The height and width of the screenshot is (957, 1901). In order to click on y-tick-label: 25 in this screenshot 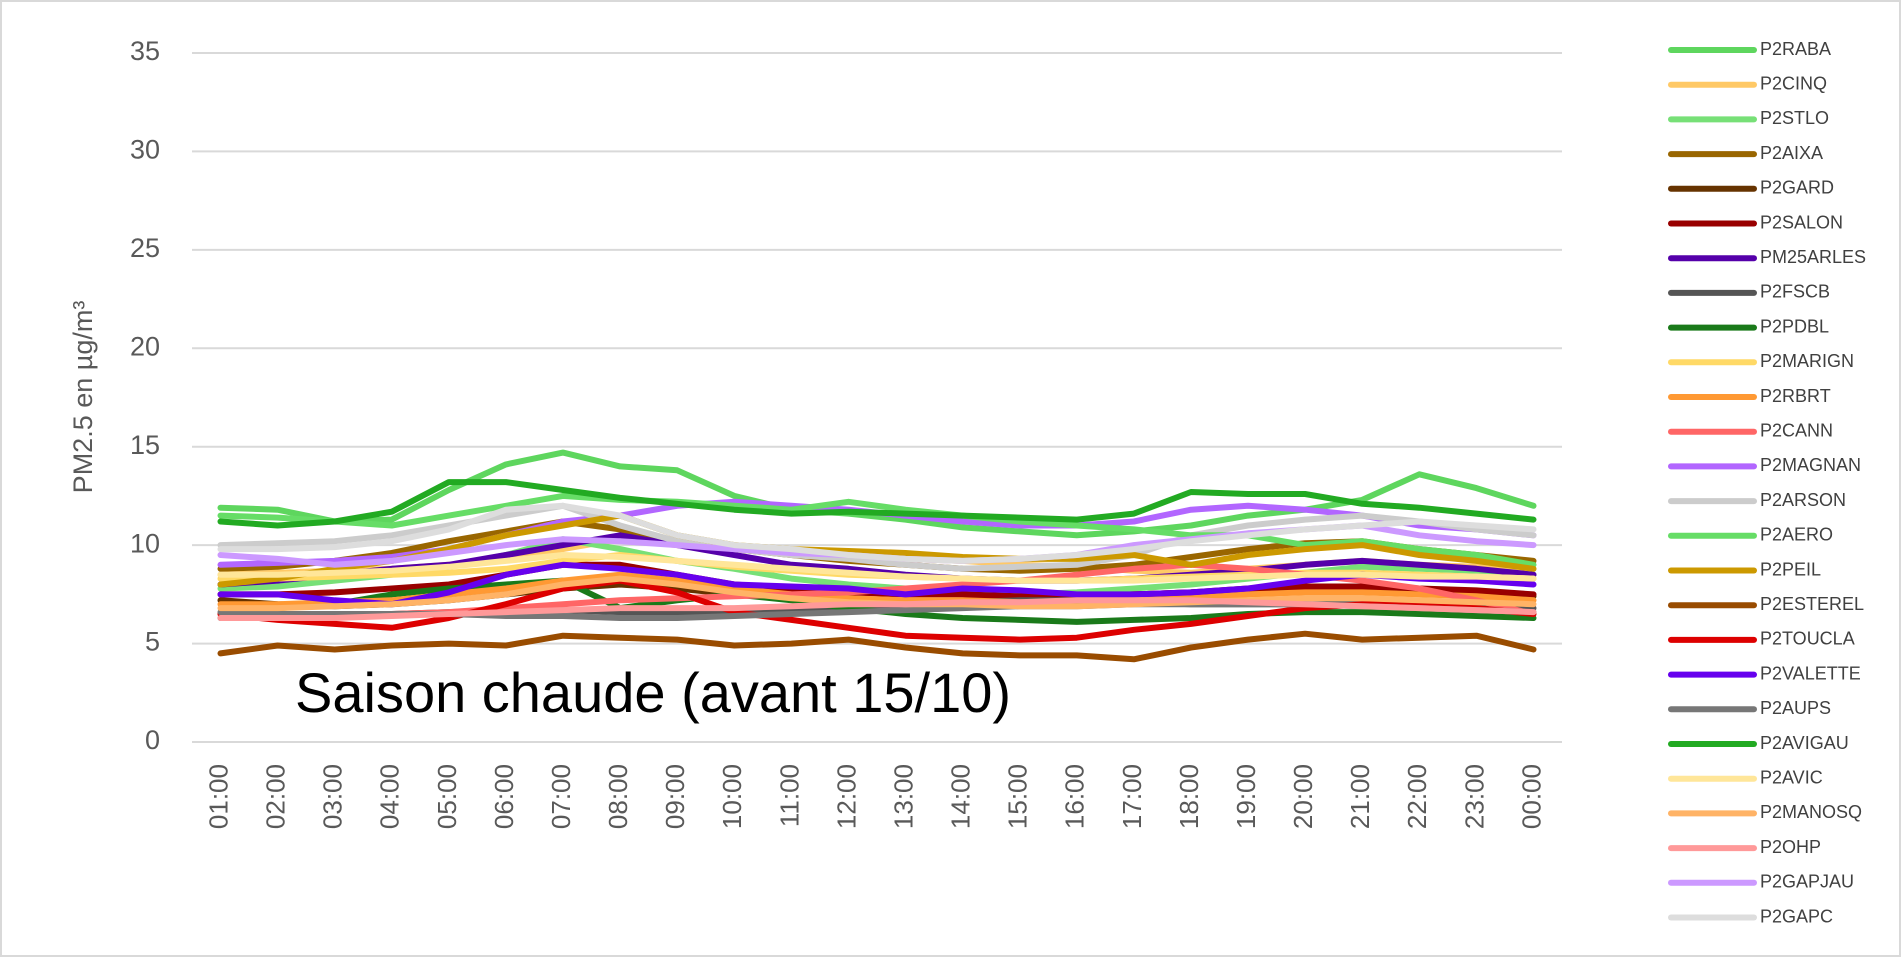, I will do `click(145, 248)`.